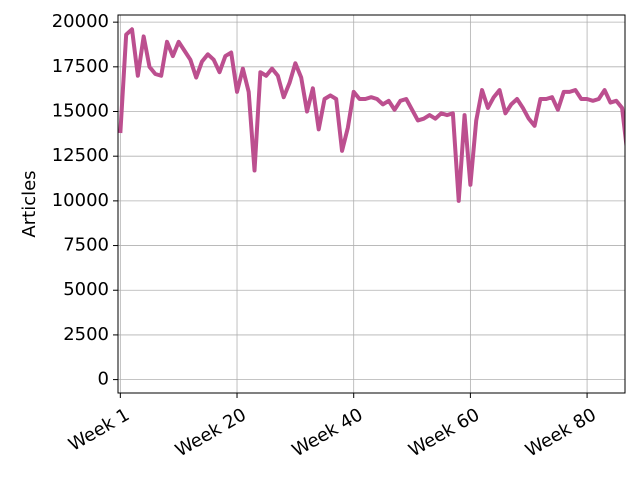  What do you see at coordinates (211, 432) in the screenshot?
I see `x-tick-label: Week 20` at bounding box center [211, 432].